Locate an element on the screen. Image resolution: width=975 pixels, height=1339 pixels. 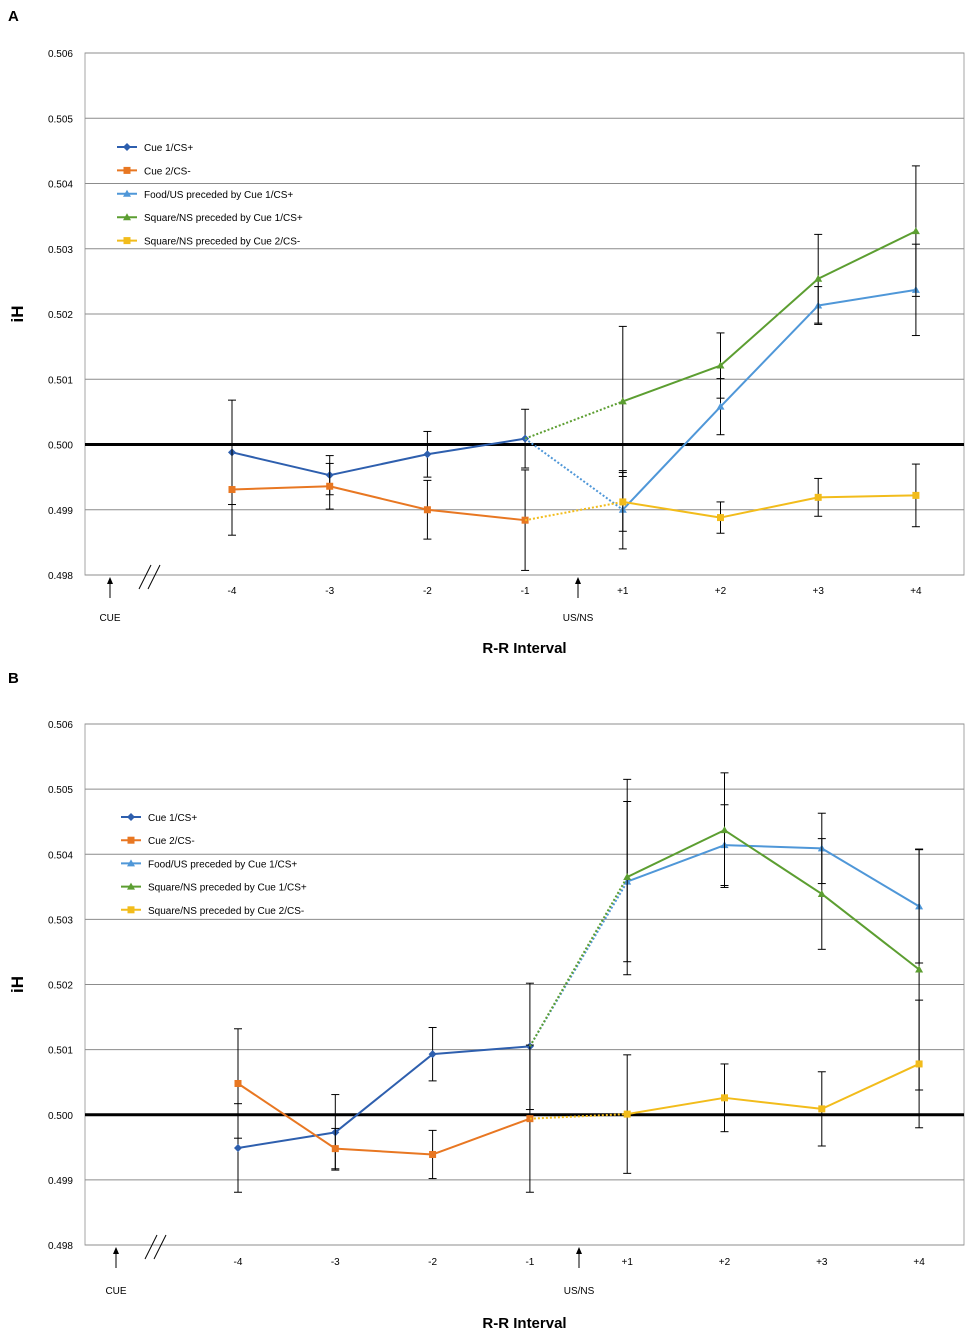
chart-a-axis-break is located at coordinates (145, 577).